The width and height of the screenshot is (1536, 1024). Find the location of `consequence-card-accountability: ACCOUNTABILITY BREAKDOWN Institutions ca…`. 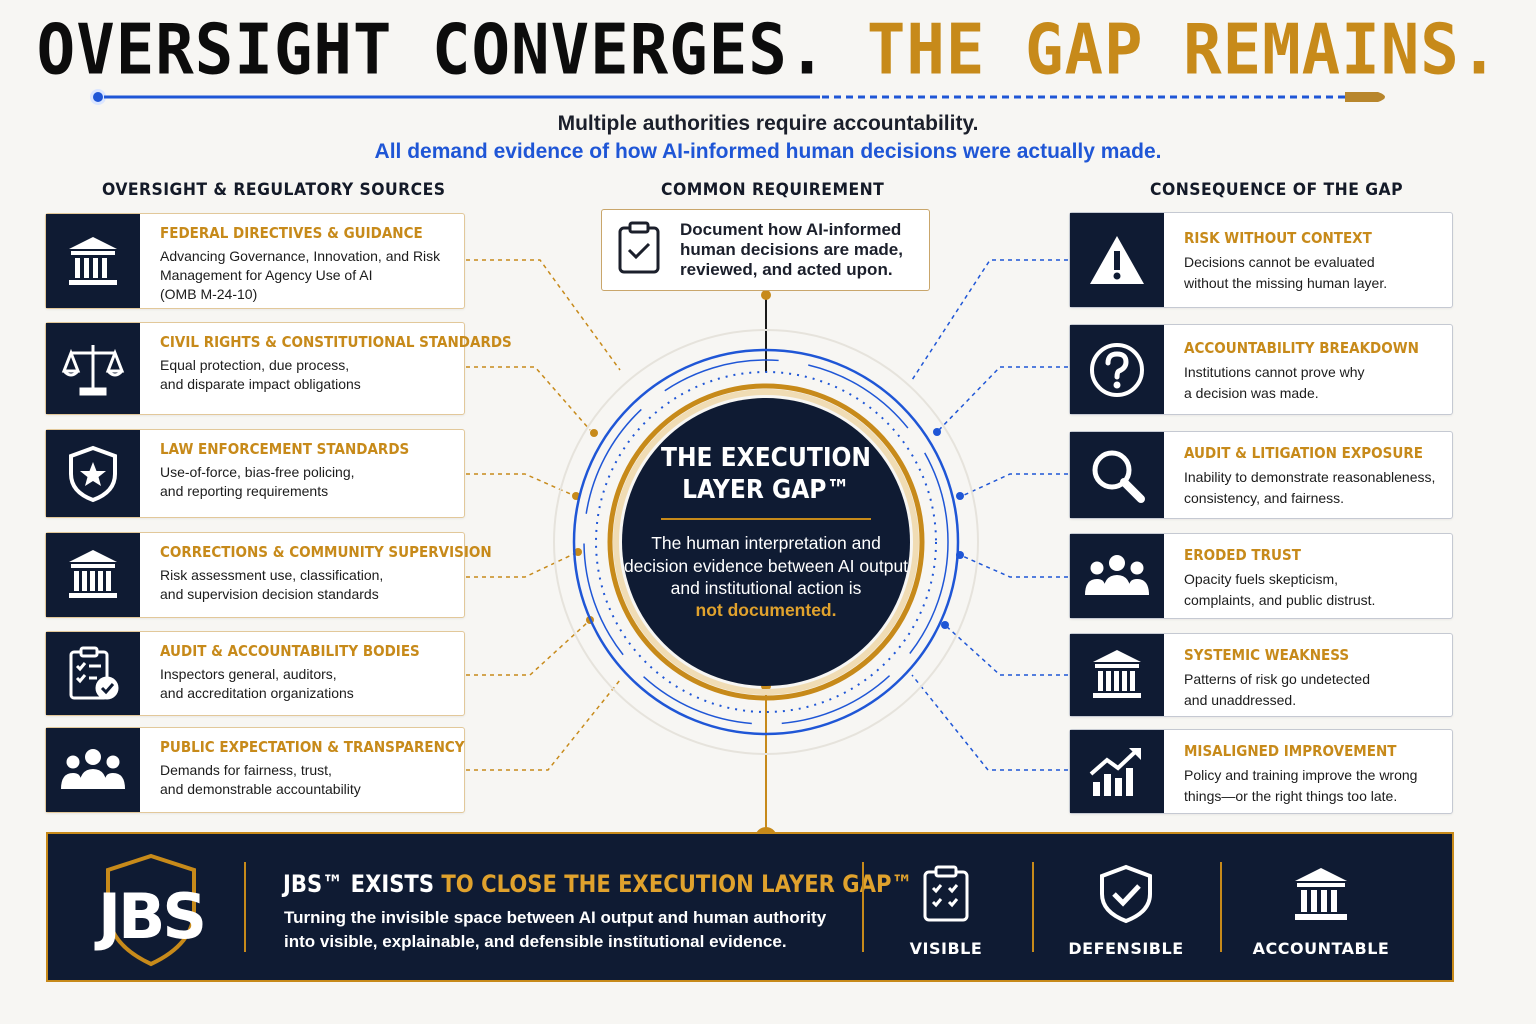

consequence-card-accountability: ACCOUNTABILITY BREAKDOWN Institutions ca… is located at coordinates (1261, 369).